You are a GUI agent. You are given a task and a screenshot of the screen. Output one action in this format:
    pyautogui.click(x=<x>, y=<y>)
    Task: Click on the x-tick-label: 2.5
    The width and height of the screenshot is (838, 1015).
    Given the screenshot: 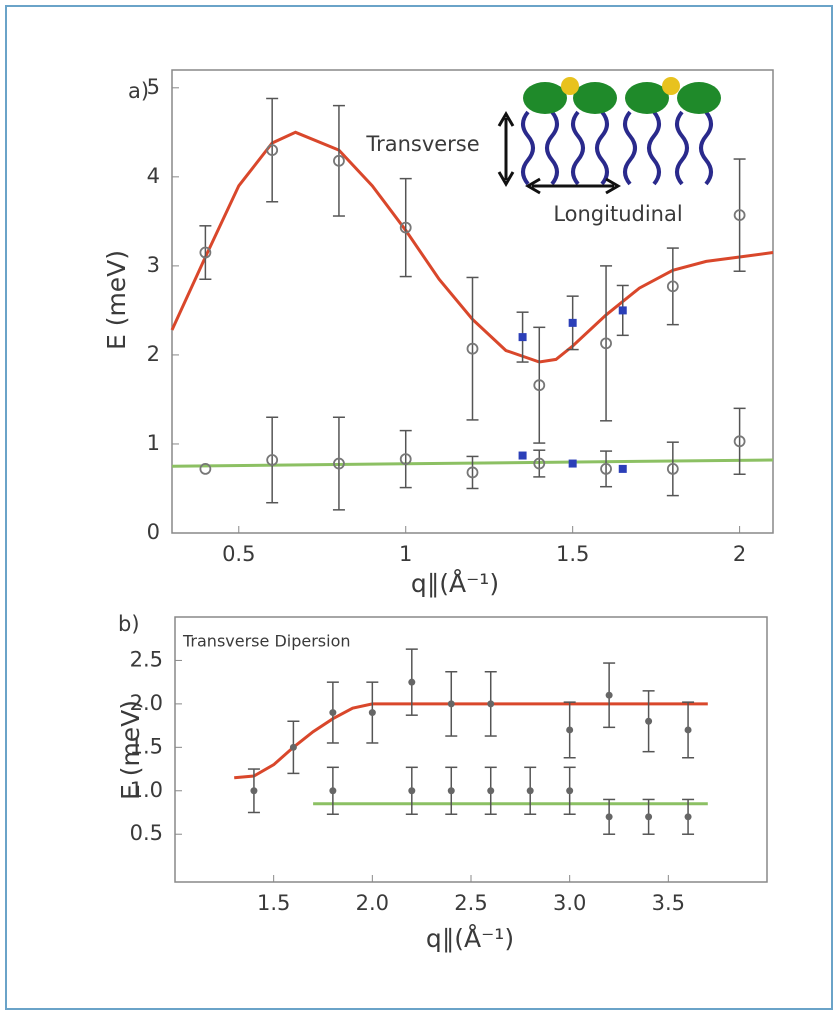 What is the action you would take?
    pyautogui.click(x=470, y=903)
    